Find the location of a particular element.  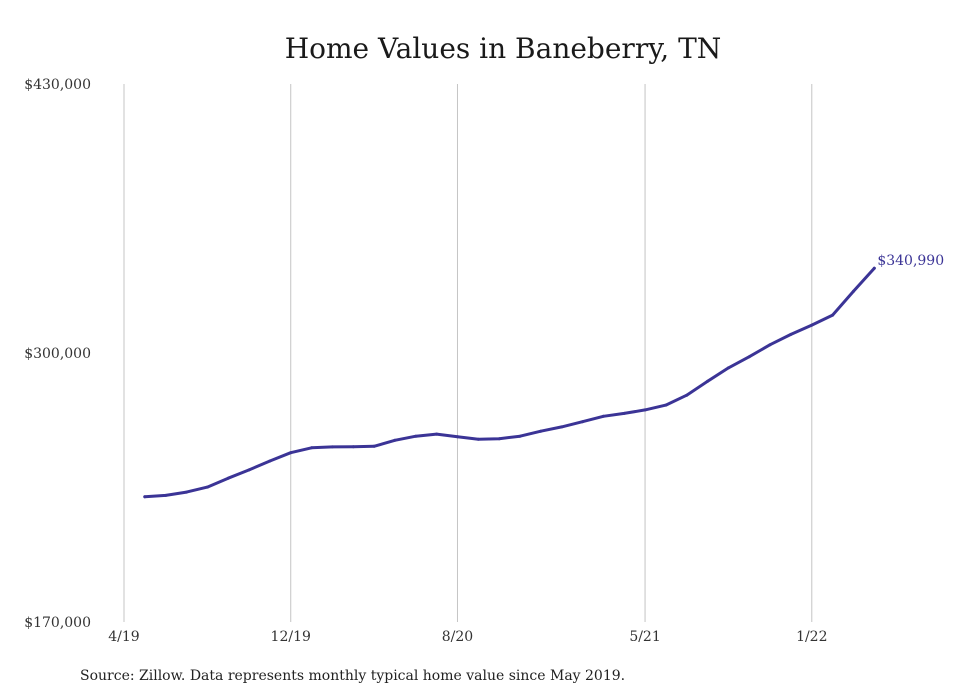

x-tick-label: 4/19 is located at coordinates (123, 637).